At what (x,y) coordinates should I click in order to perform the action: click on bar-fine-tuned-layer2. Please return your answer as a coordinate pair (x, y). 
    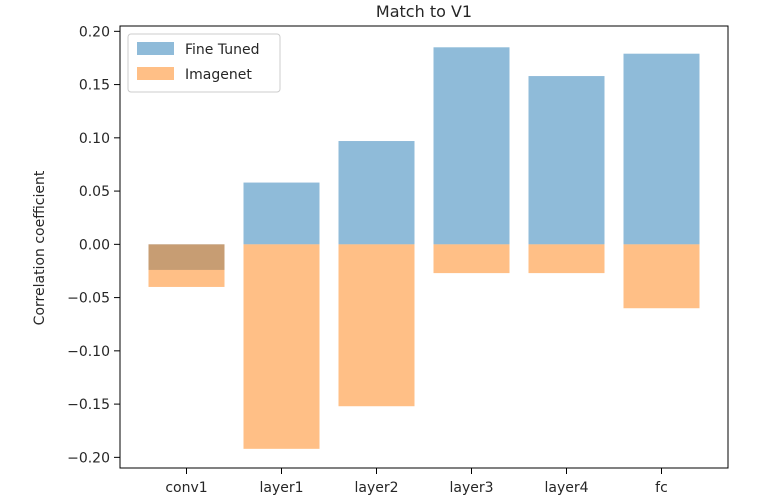
    Looking at the image, I should click on (376, 193).